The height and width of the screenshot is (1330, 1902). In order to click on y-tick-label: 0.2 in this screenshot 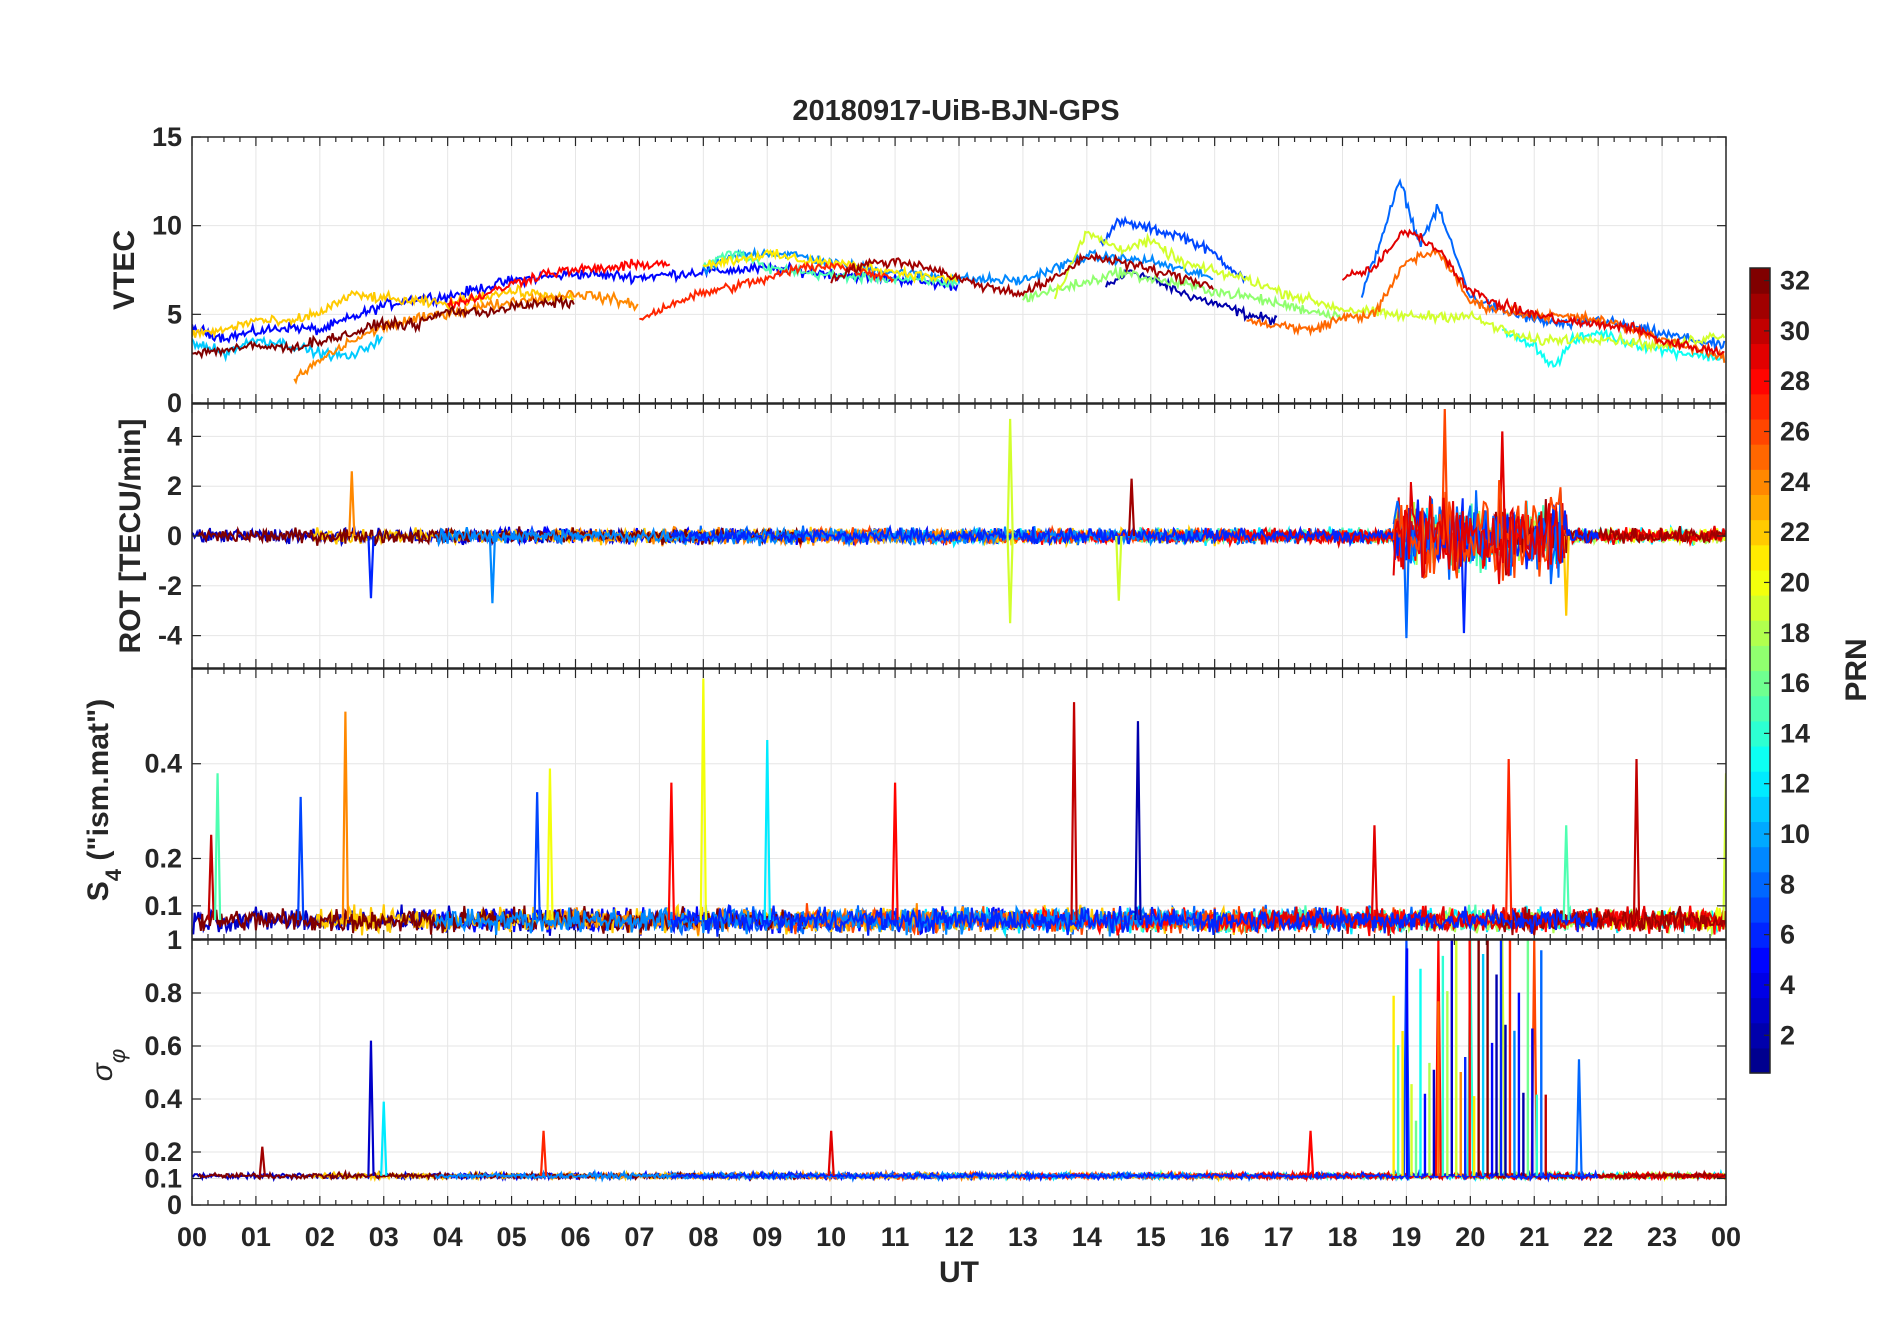, I will do `click(163, 1152)`.